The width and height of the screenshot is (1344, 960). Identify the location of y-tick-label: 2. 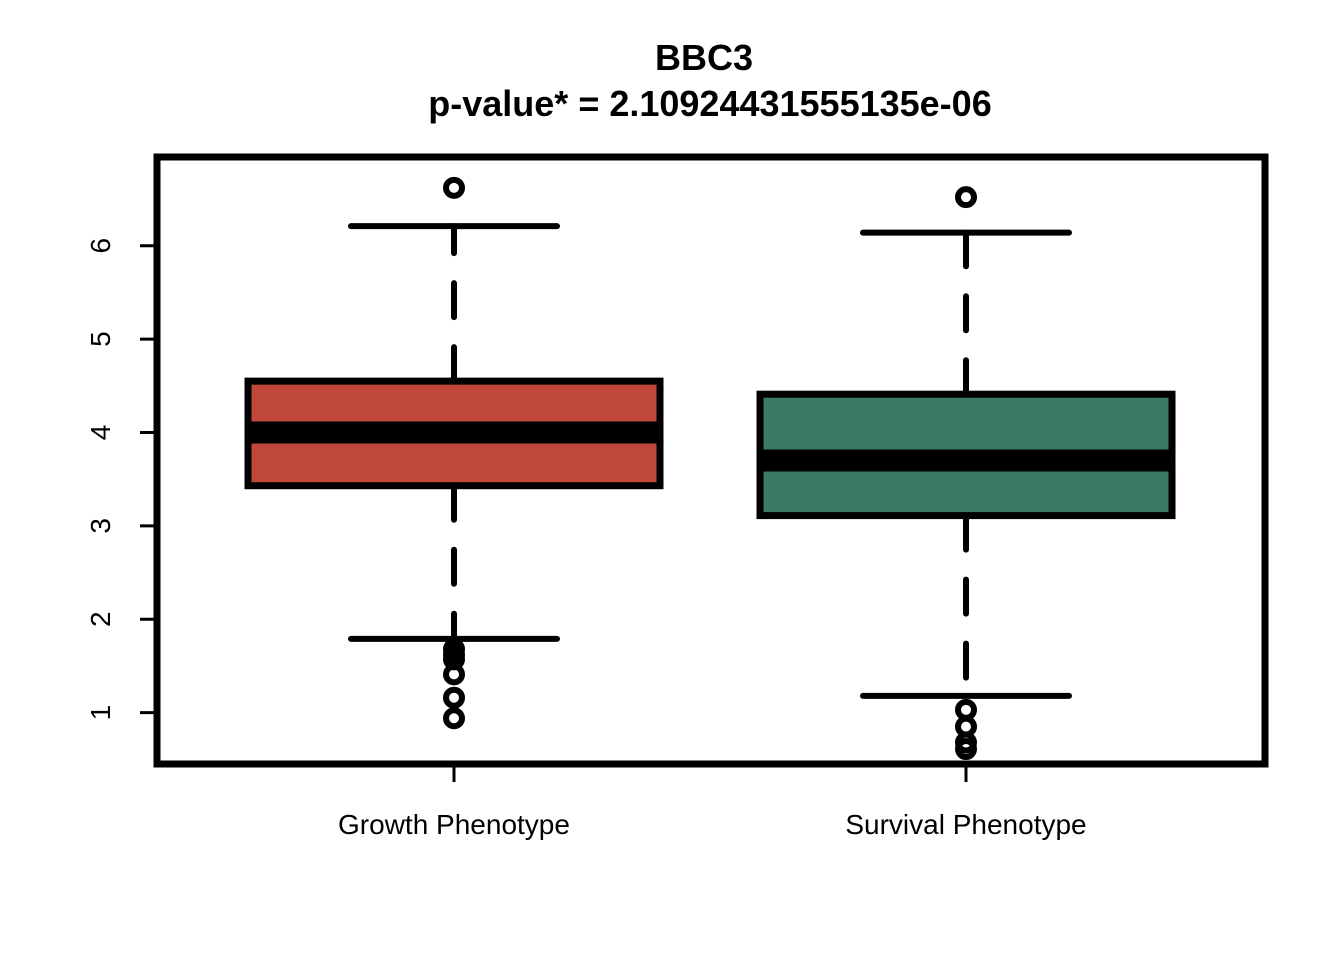
(100, 619).